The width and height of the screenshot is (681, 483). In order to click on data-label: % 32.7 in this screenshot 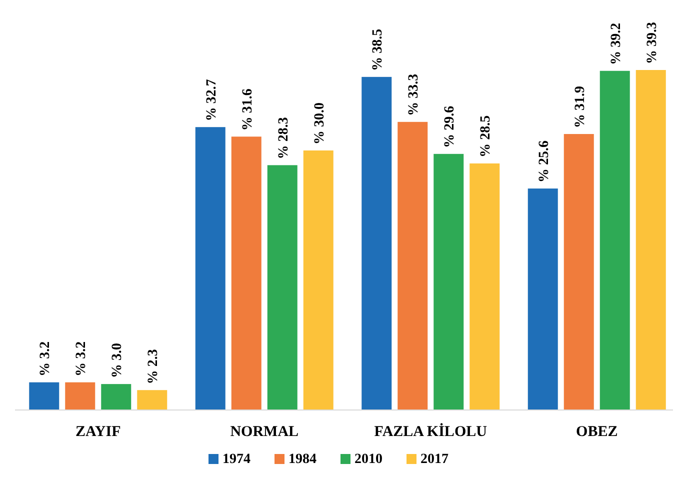, I will do `click(212, 100)`.